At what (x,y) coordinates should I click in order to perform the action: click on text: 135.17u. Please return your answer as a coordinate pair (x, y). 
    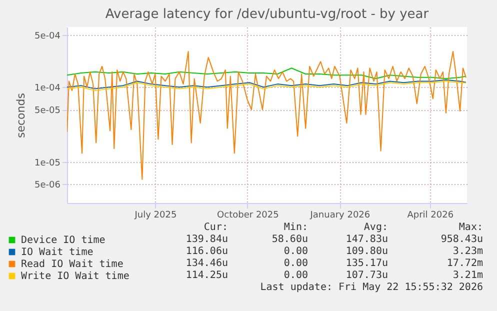
    Looking at the image, I should click on (367, 264).